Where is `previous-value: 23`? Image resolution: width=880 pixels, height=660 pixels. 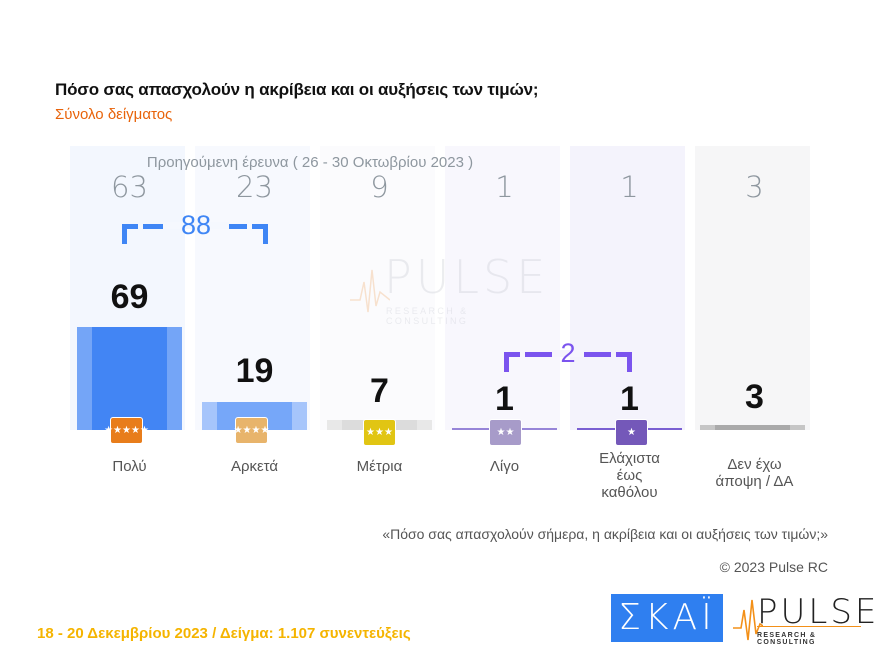
previous-value: 23 is located at coordinates (254, 187).